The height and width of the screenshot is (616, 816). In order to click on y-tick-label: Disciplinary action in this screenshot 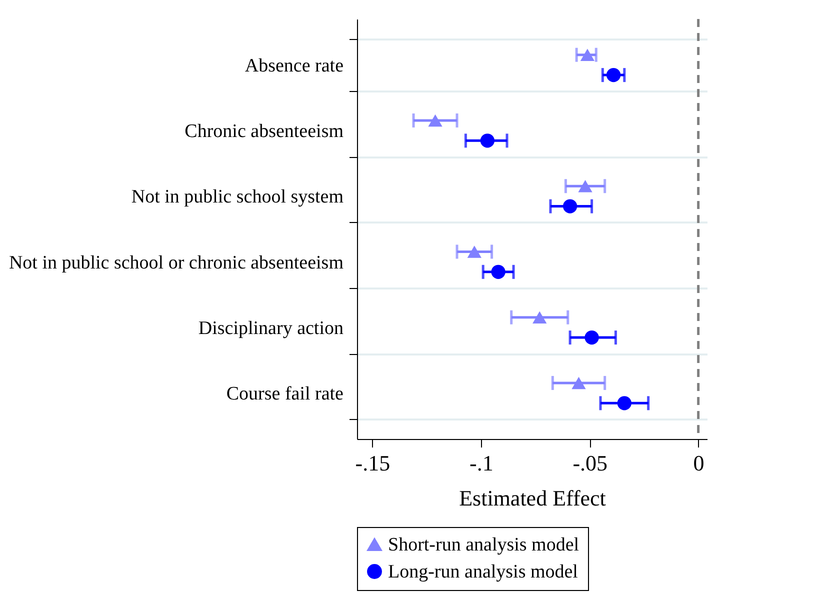, I will do `click(271, 328)`.